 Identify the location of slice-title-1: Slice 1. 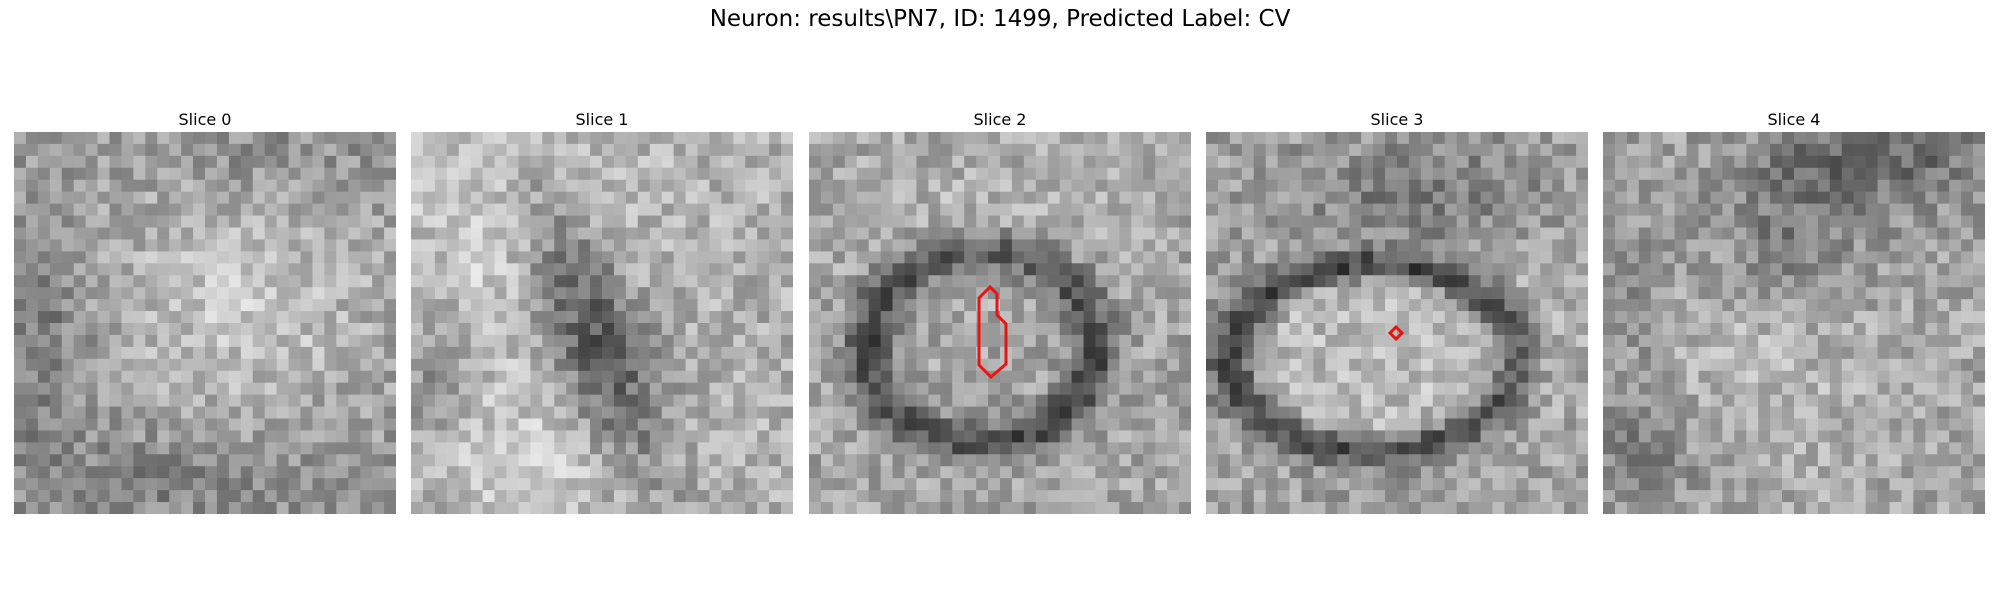
(602, 119).